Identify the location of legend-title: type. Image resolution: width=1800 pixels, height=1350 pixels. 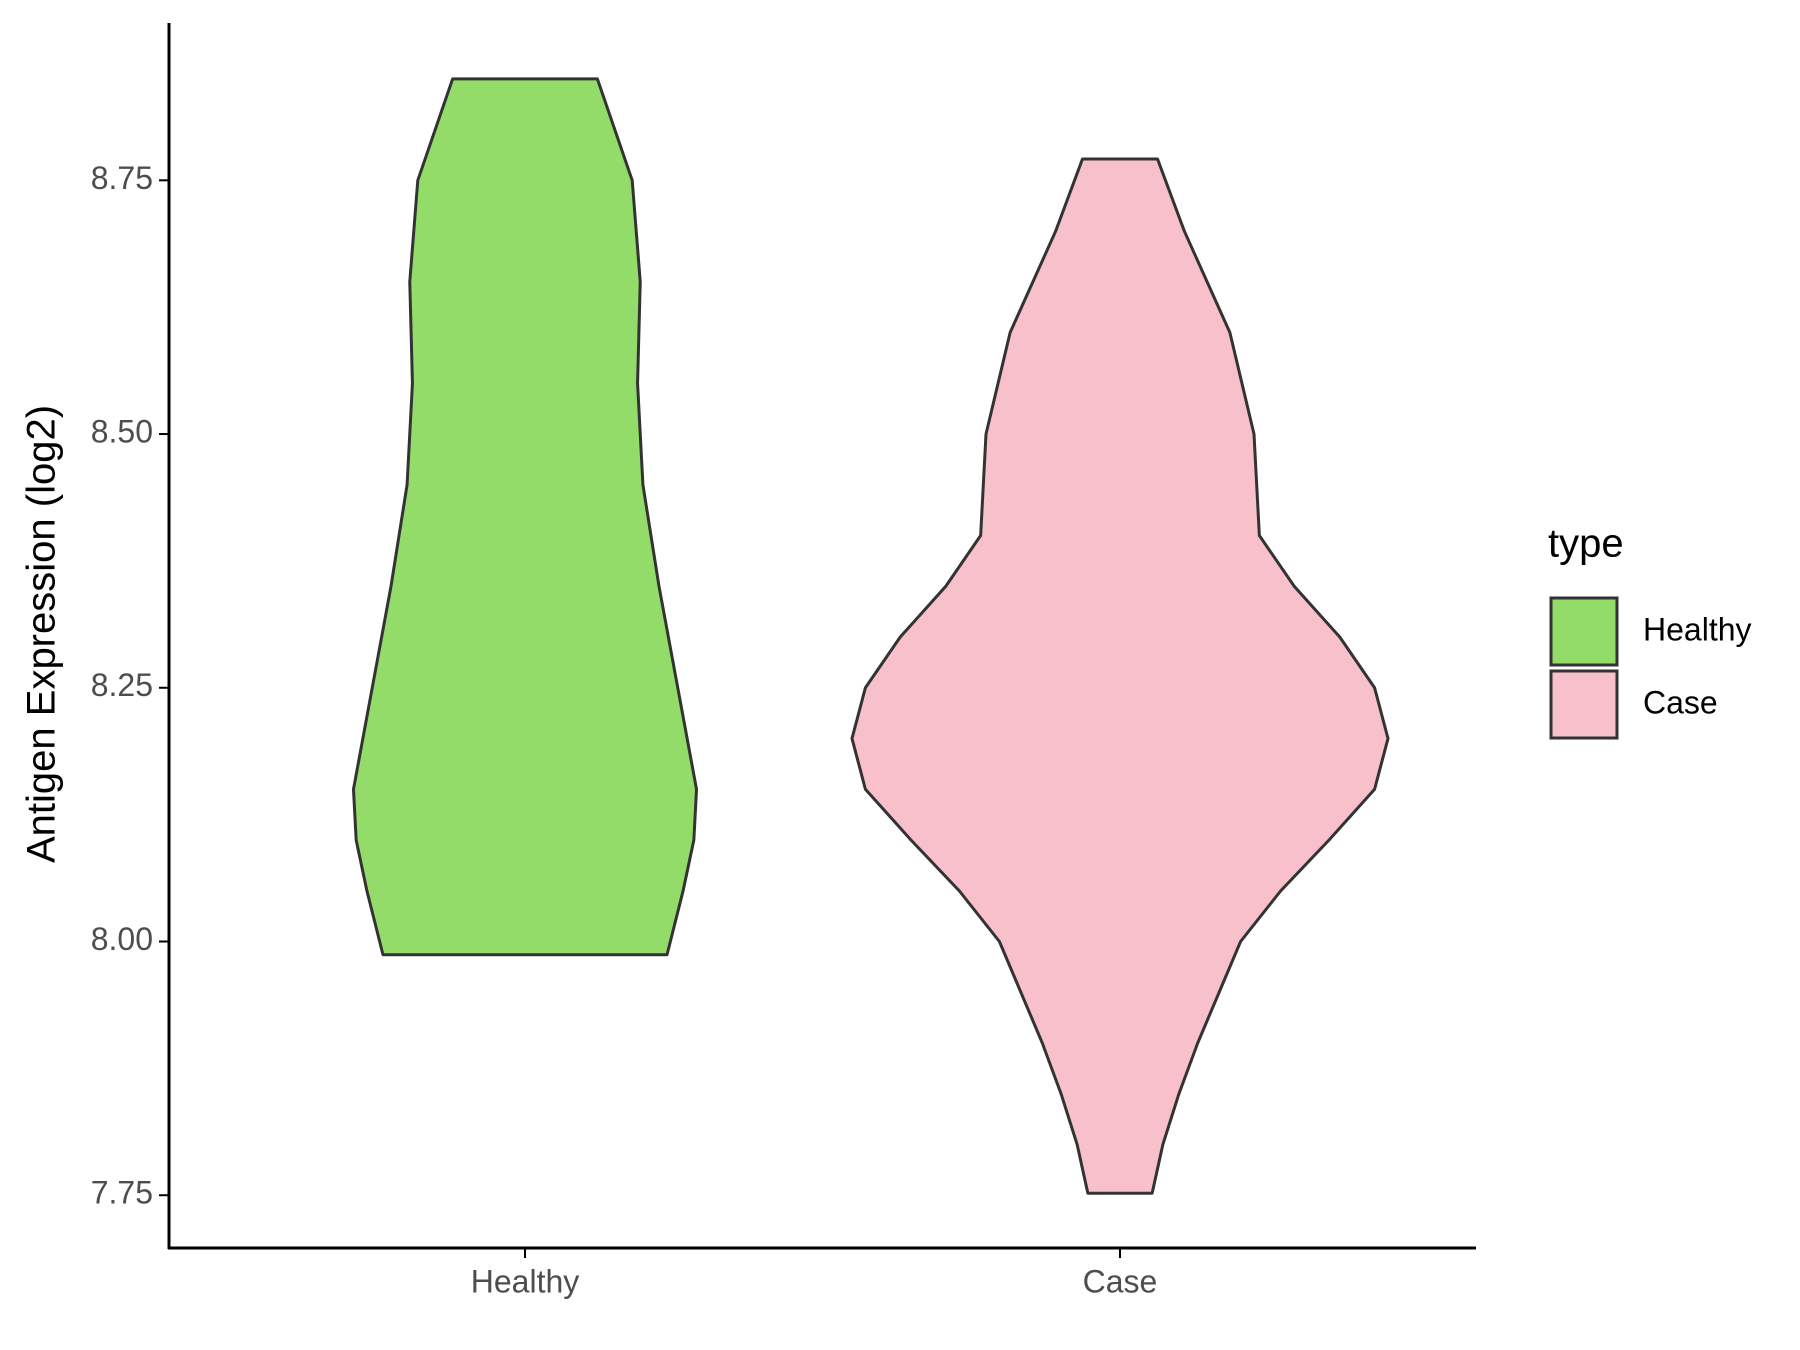
(1586, 544).